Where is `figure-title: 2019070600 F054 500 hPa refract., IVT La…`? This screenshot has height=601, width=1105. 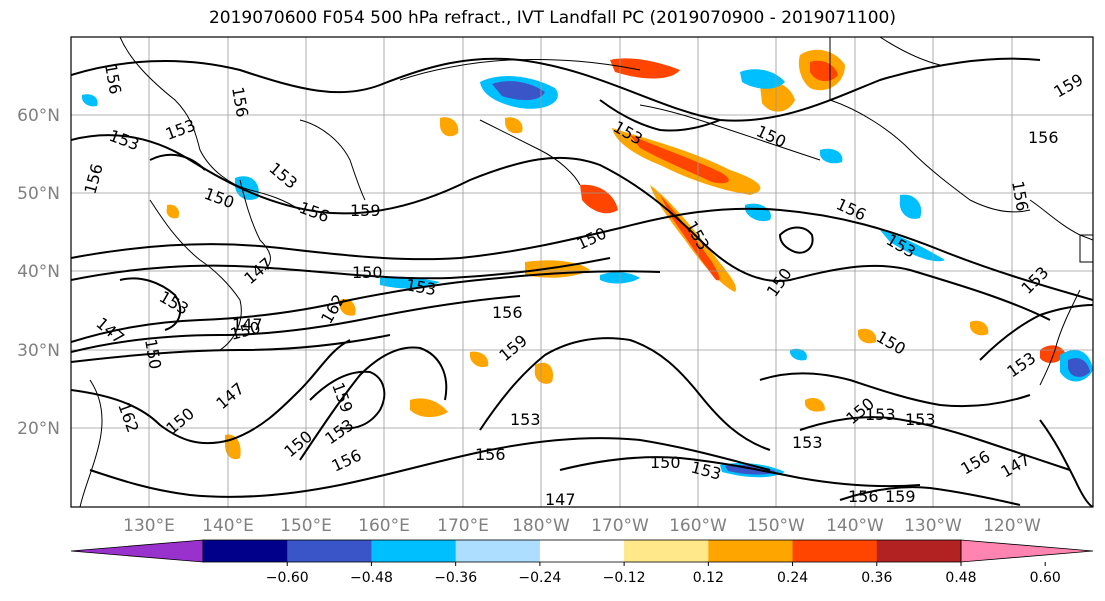
figure-title: 2019070600 F054 500 hPa refract., IVT La… is located at coordinates (552, 18).